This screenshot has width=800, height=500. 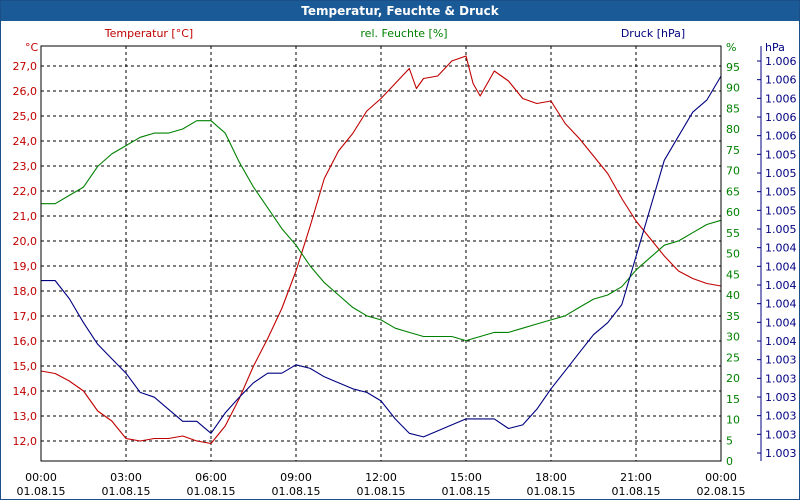 I want to click on humidity-unit-label: %, so click(x=731, y=47).